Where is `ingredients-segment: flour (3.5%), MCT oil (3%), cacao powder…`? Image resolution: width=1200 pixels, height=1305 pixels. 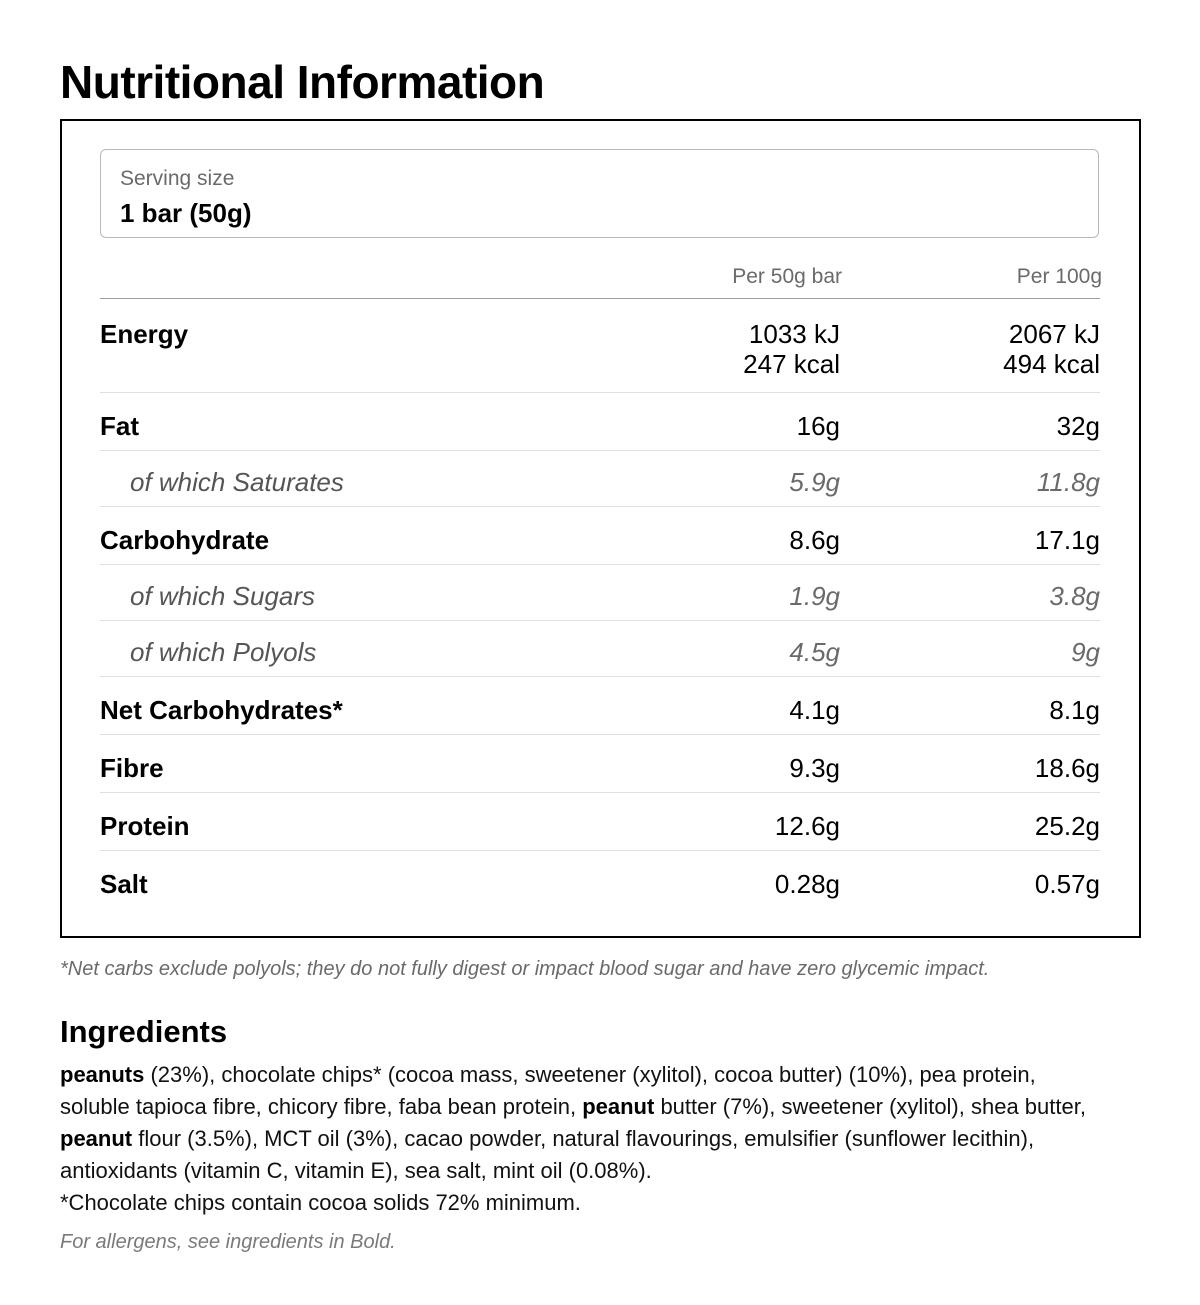
ingredients-segment: flour (3.5%), MCT oil (3%), cacao powder… is located at coordinates (547, 1154).